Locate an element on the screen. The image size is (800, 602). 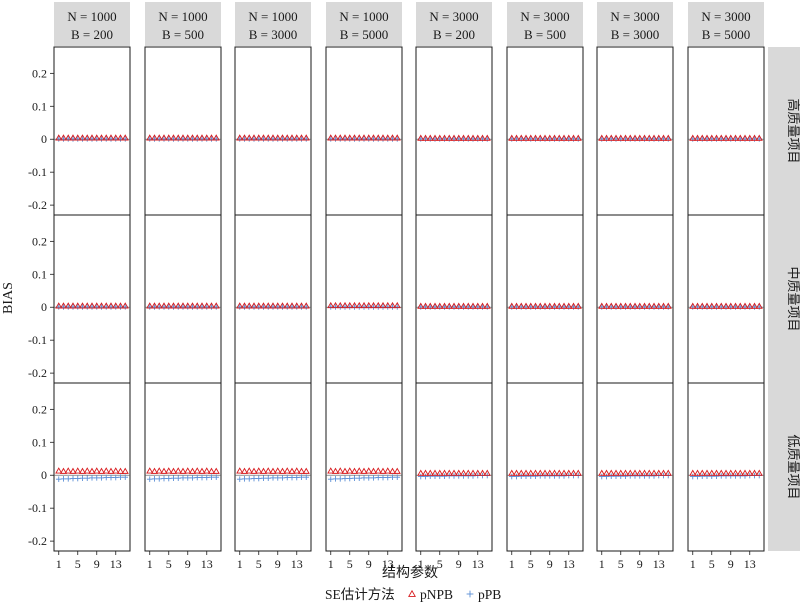
legend-triangle-marker is located at coordinates (412, 593).